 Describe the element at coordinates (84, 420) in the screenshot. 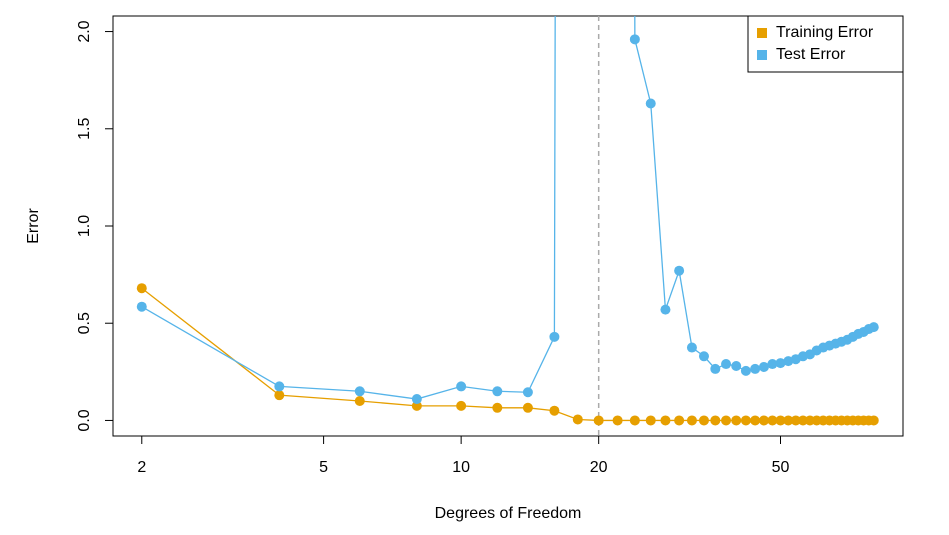

I see `y-tick-label: 0.0` at that location.